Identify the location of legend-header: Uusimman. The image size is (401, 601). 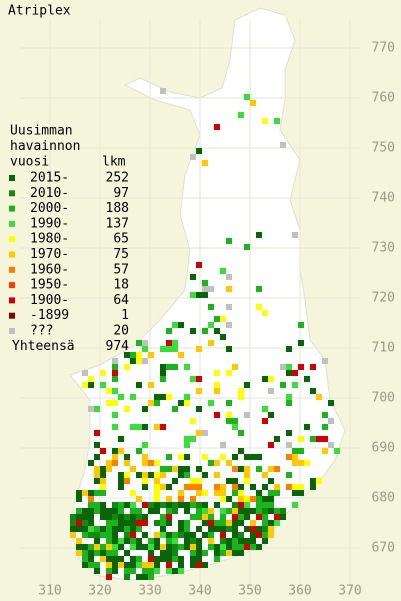
(41, 131).